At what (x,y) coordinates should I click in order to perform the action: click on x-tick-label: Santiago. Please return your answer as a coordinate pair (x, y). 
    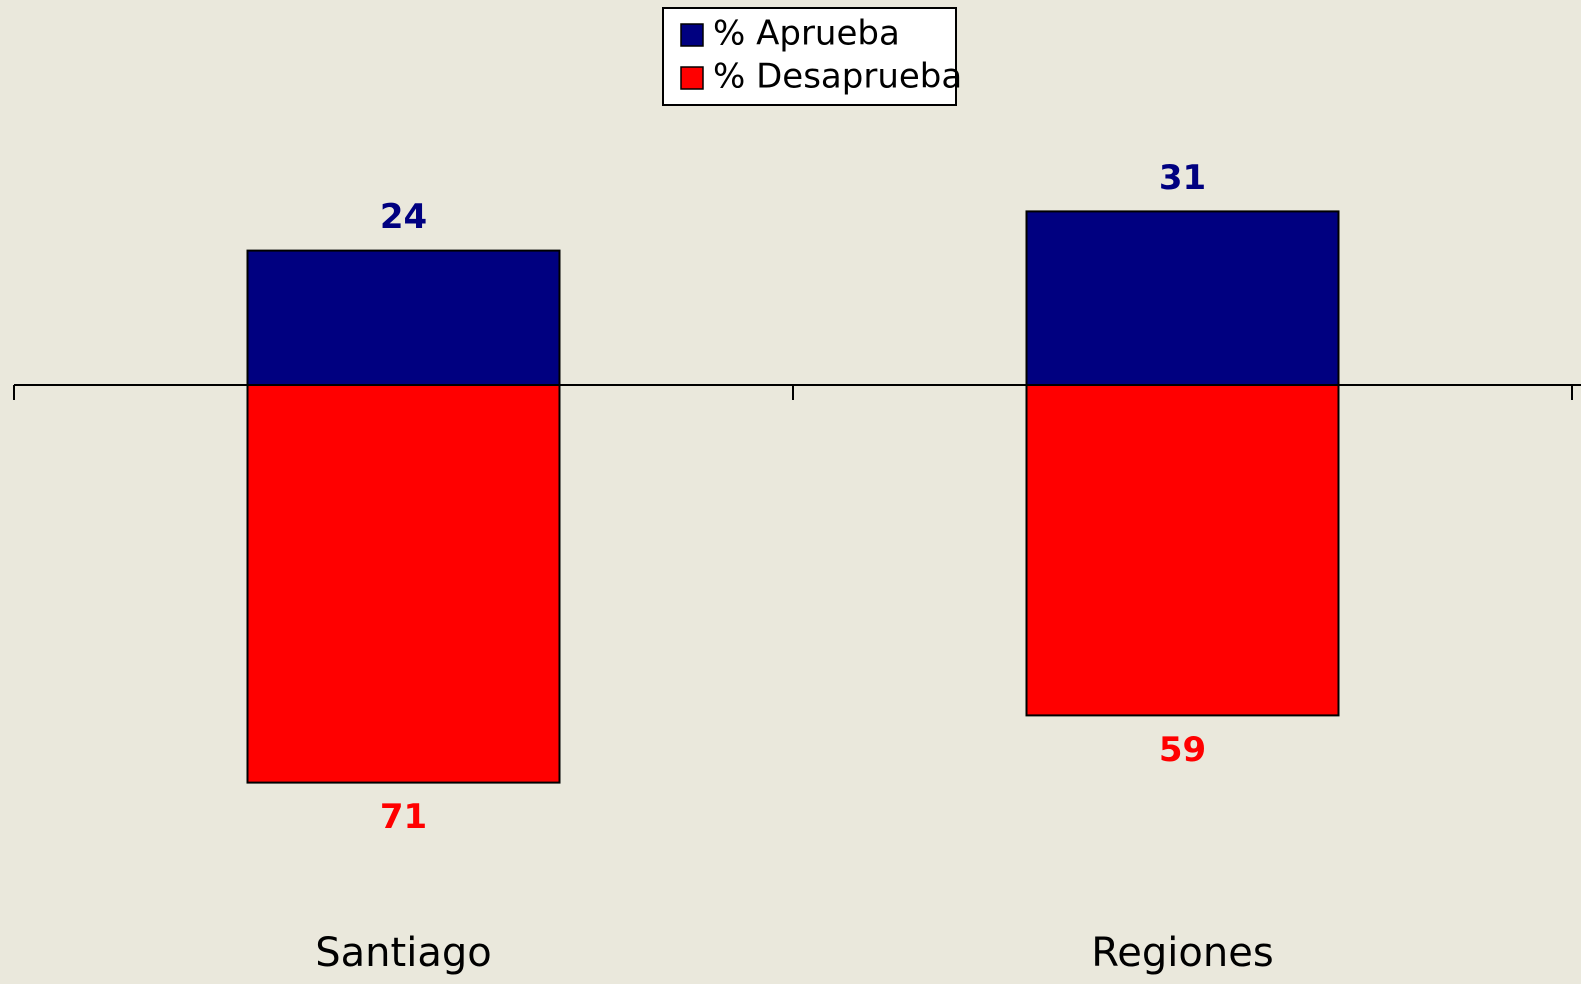
    Looking at the image, I should click on (403, 953).